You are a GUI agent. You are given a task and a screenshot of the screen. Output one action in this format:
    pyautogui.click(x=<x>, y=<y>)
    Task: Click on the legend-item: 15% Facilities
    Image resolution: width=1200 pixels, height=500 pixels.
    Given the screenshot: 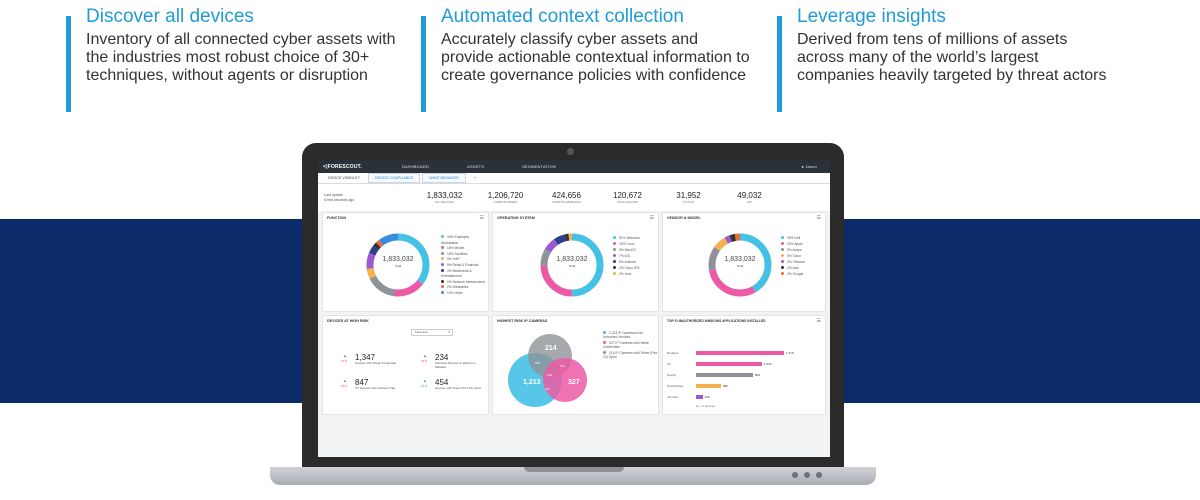 What is the action you would take?
    pyautogui.click(x=464, y=254)
    